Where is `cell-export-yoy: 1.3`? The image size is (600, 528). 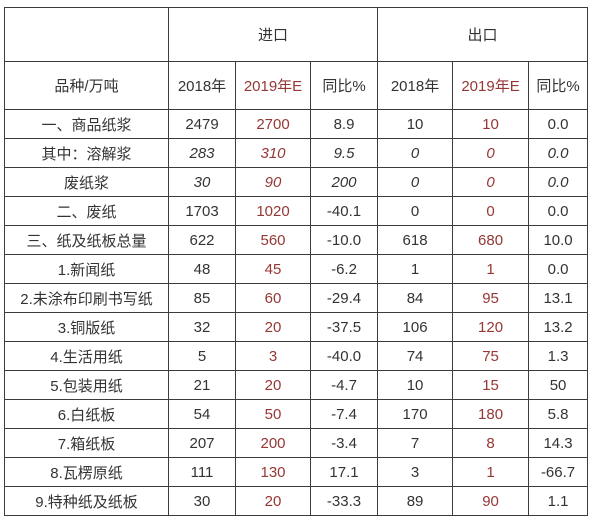
cell-export-yoy: 1.3 is located at coordinates (558, 356).